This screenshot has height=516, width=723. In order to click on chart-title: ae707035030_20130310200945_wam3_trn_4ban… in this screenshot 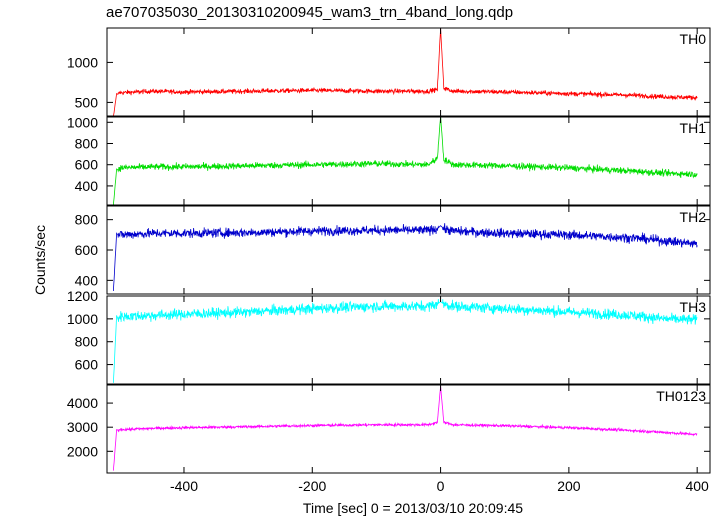, I will do `click(309, 12)`.